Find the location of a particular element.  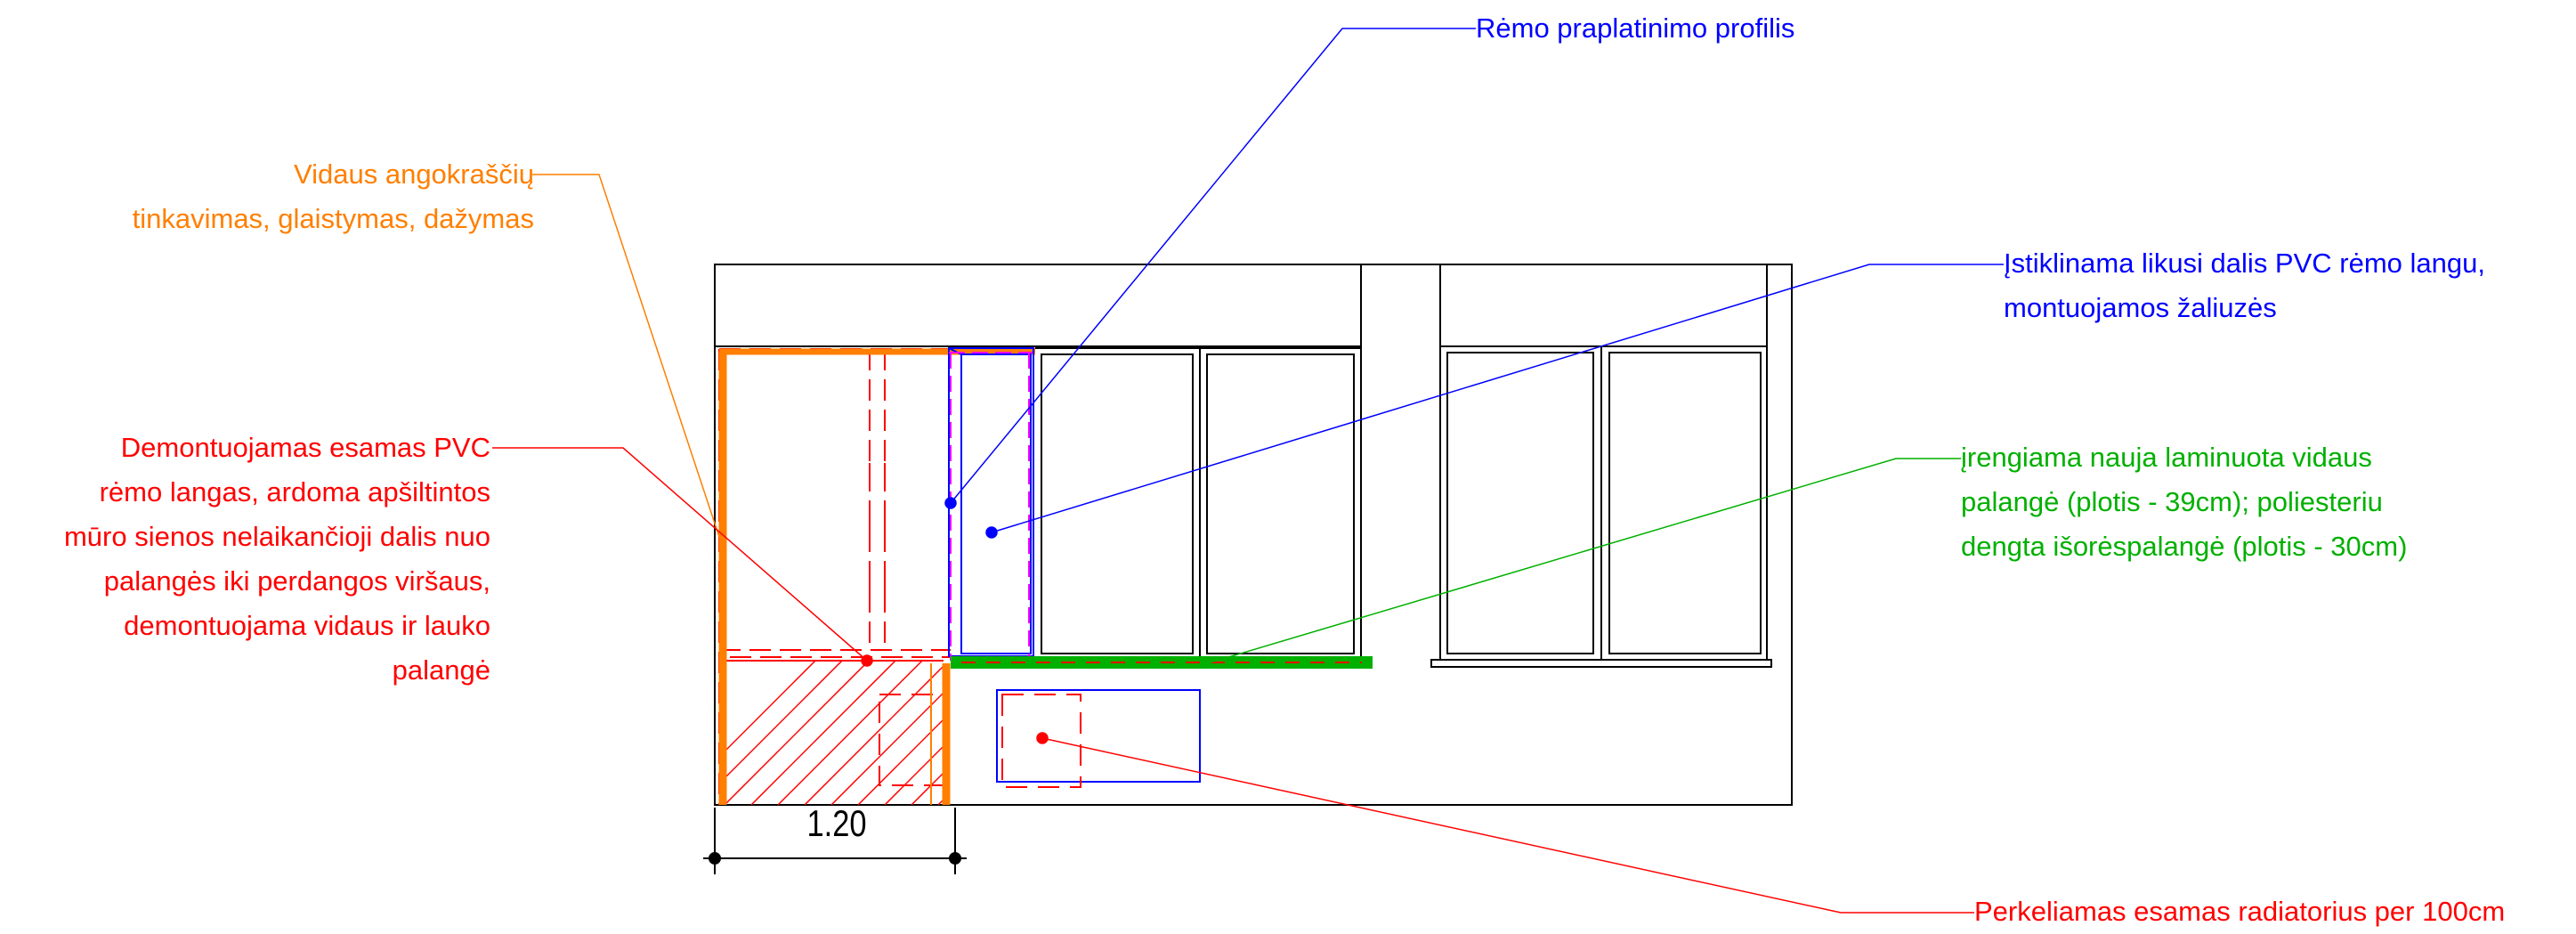

demolished-frame-ticks is located at coordinates (878, 500).